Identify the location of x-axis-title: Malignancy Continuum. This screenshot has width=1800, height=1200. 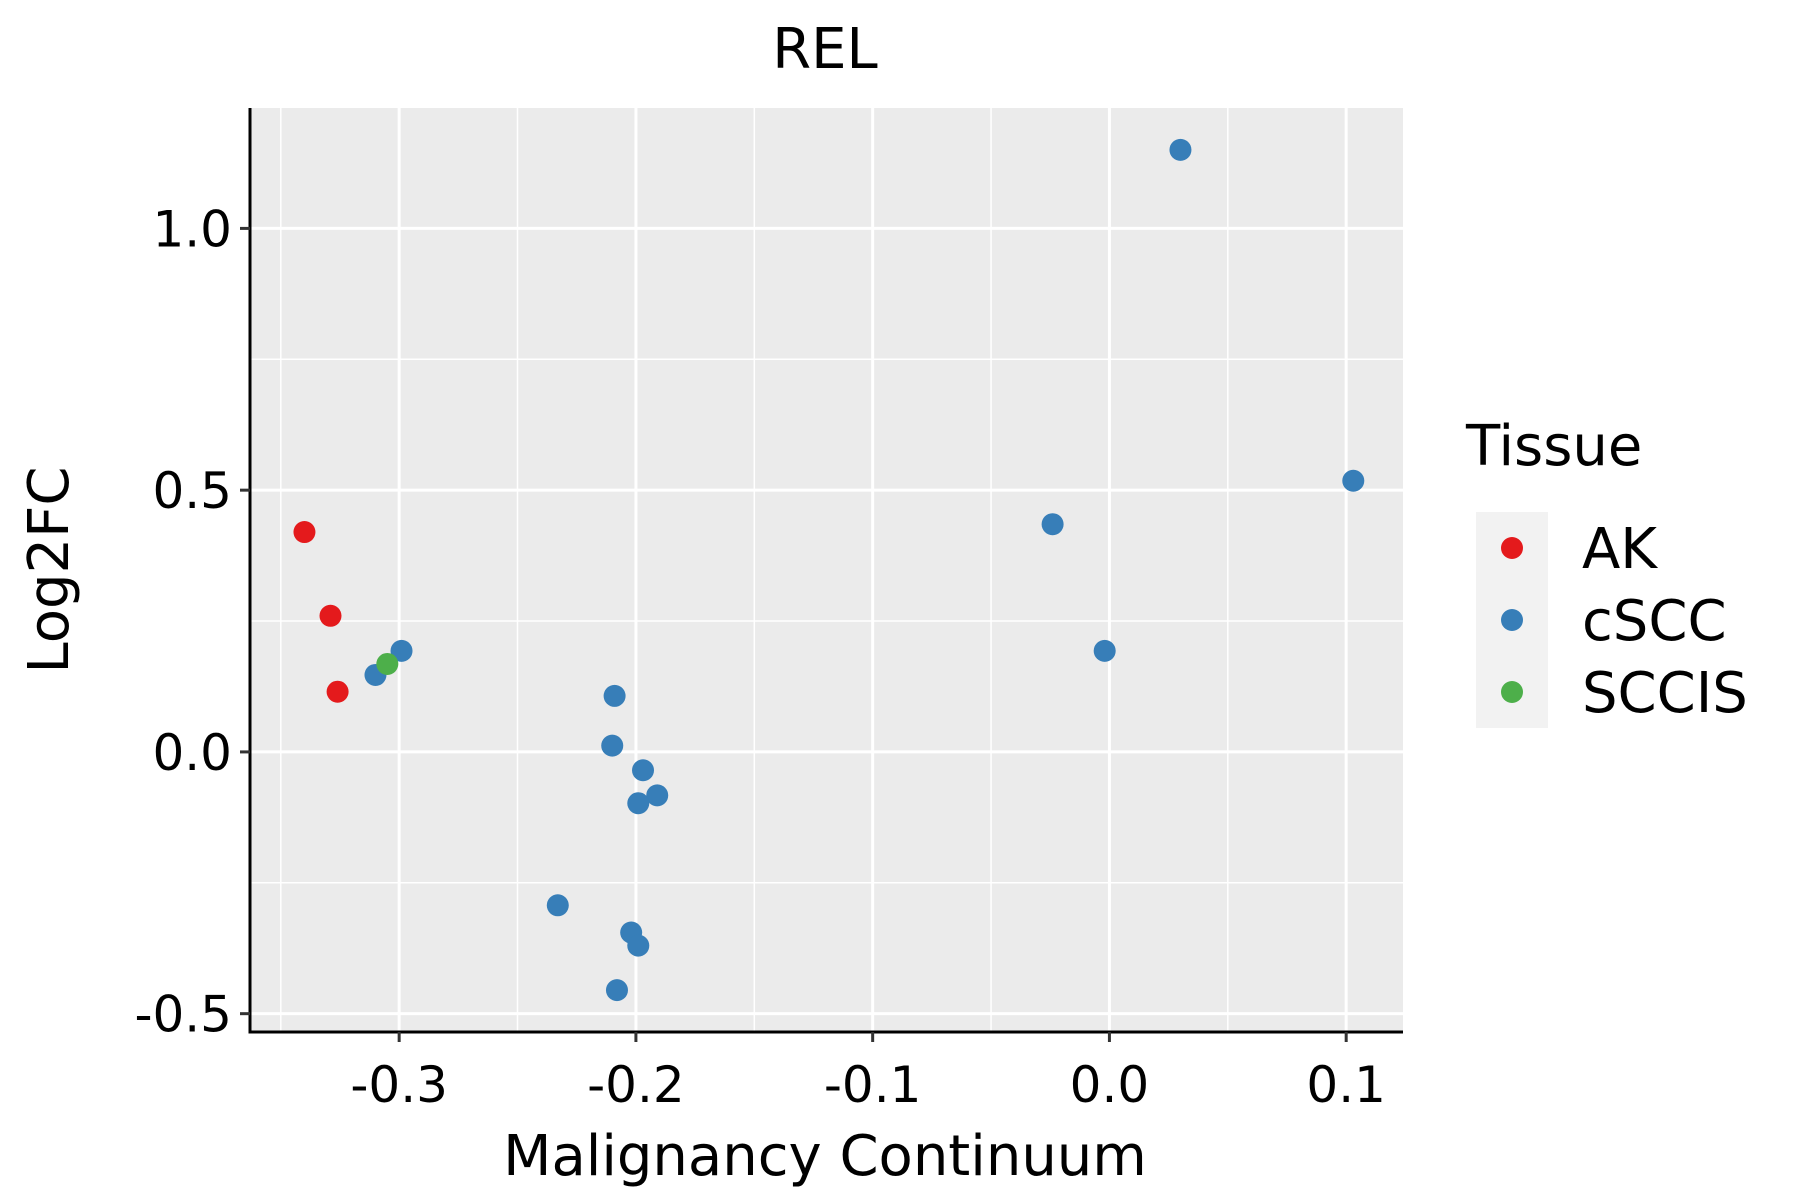
(825, 1156).